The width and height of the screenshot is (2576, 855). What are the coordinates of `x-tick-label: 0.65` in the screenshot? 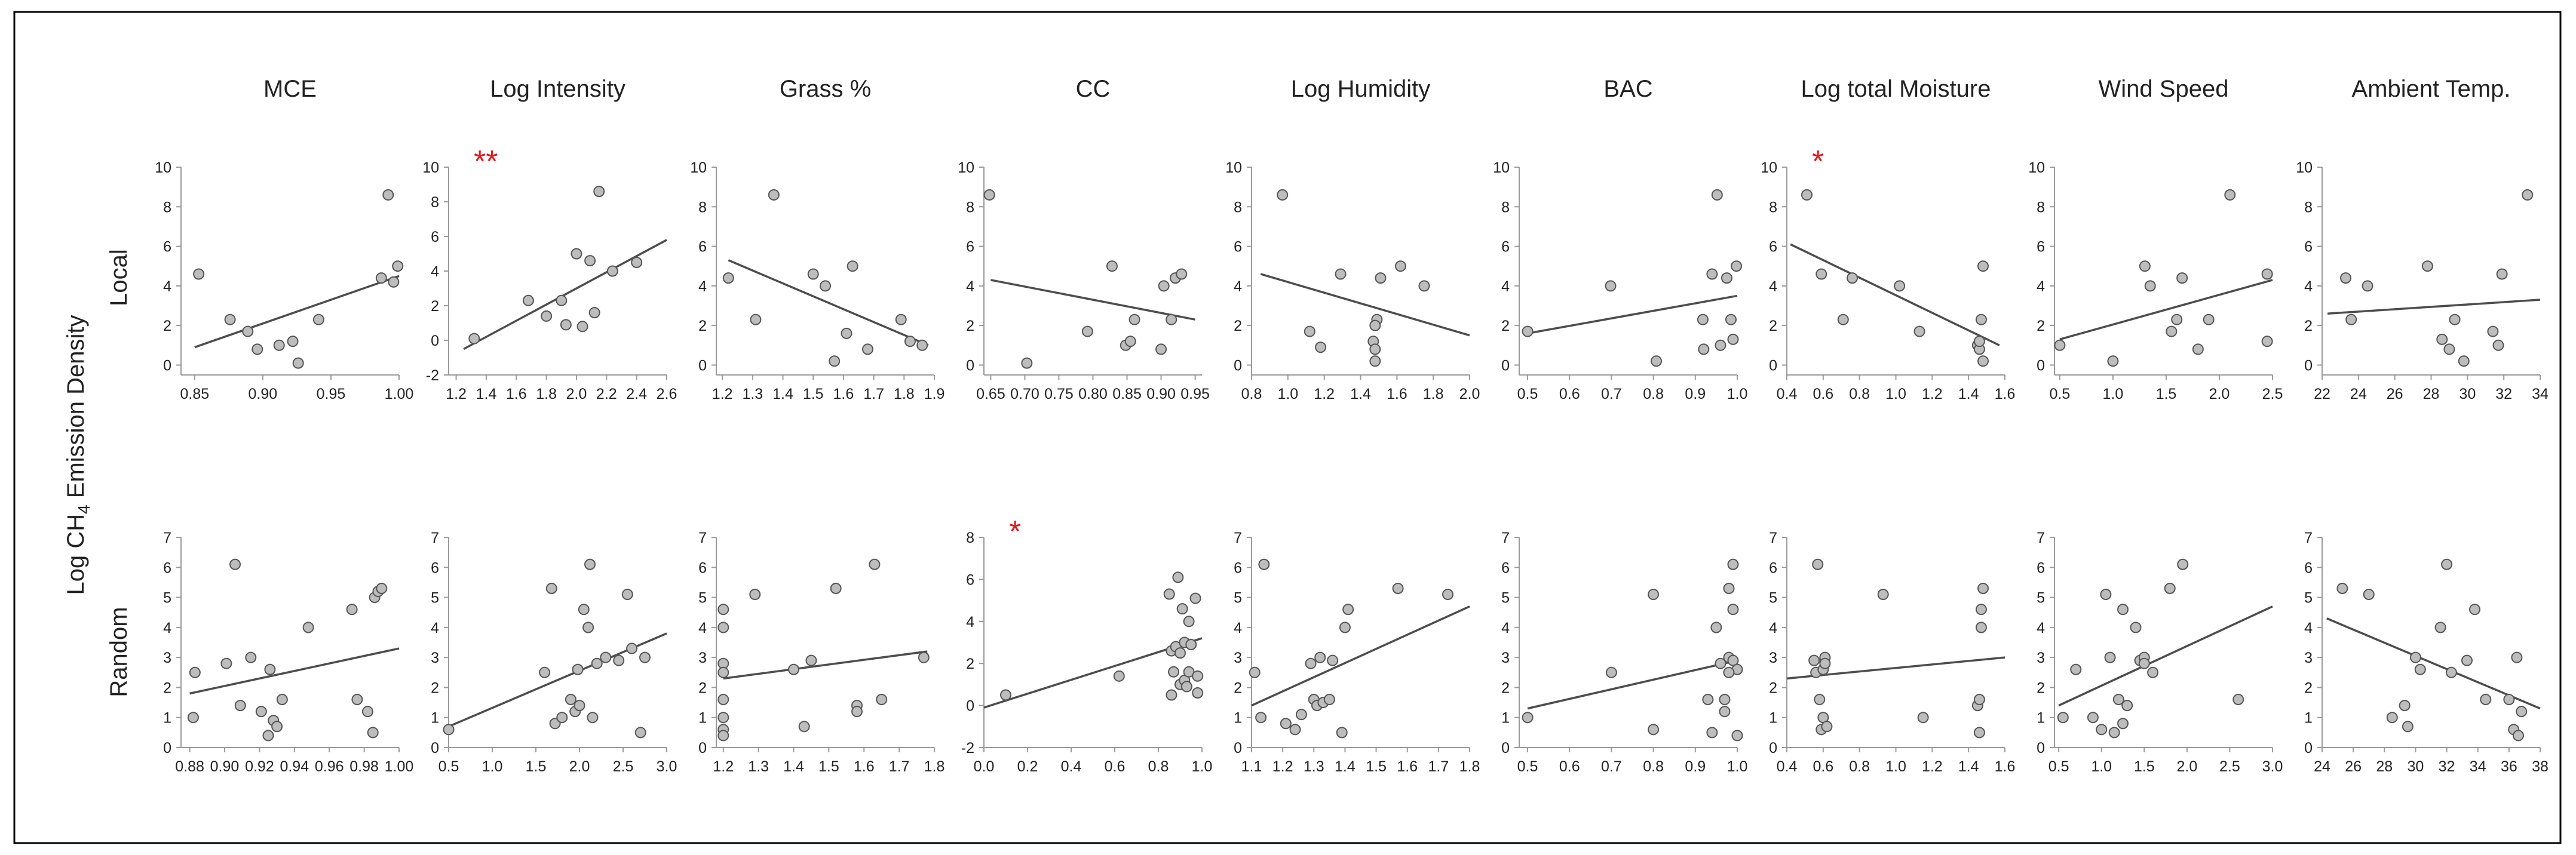 It's located at (990, 394).